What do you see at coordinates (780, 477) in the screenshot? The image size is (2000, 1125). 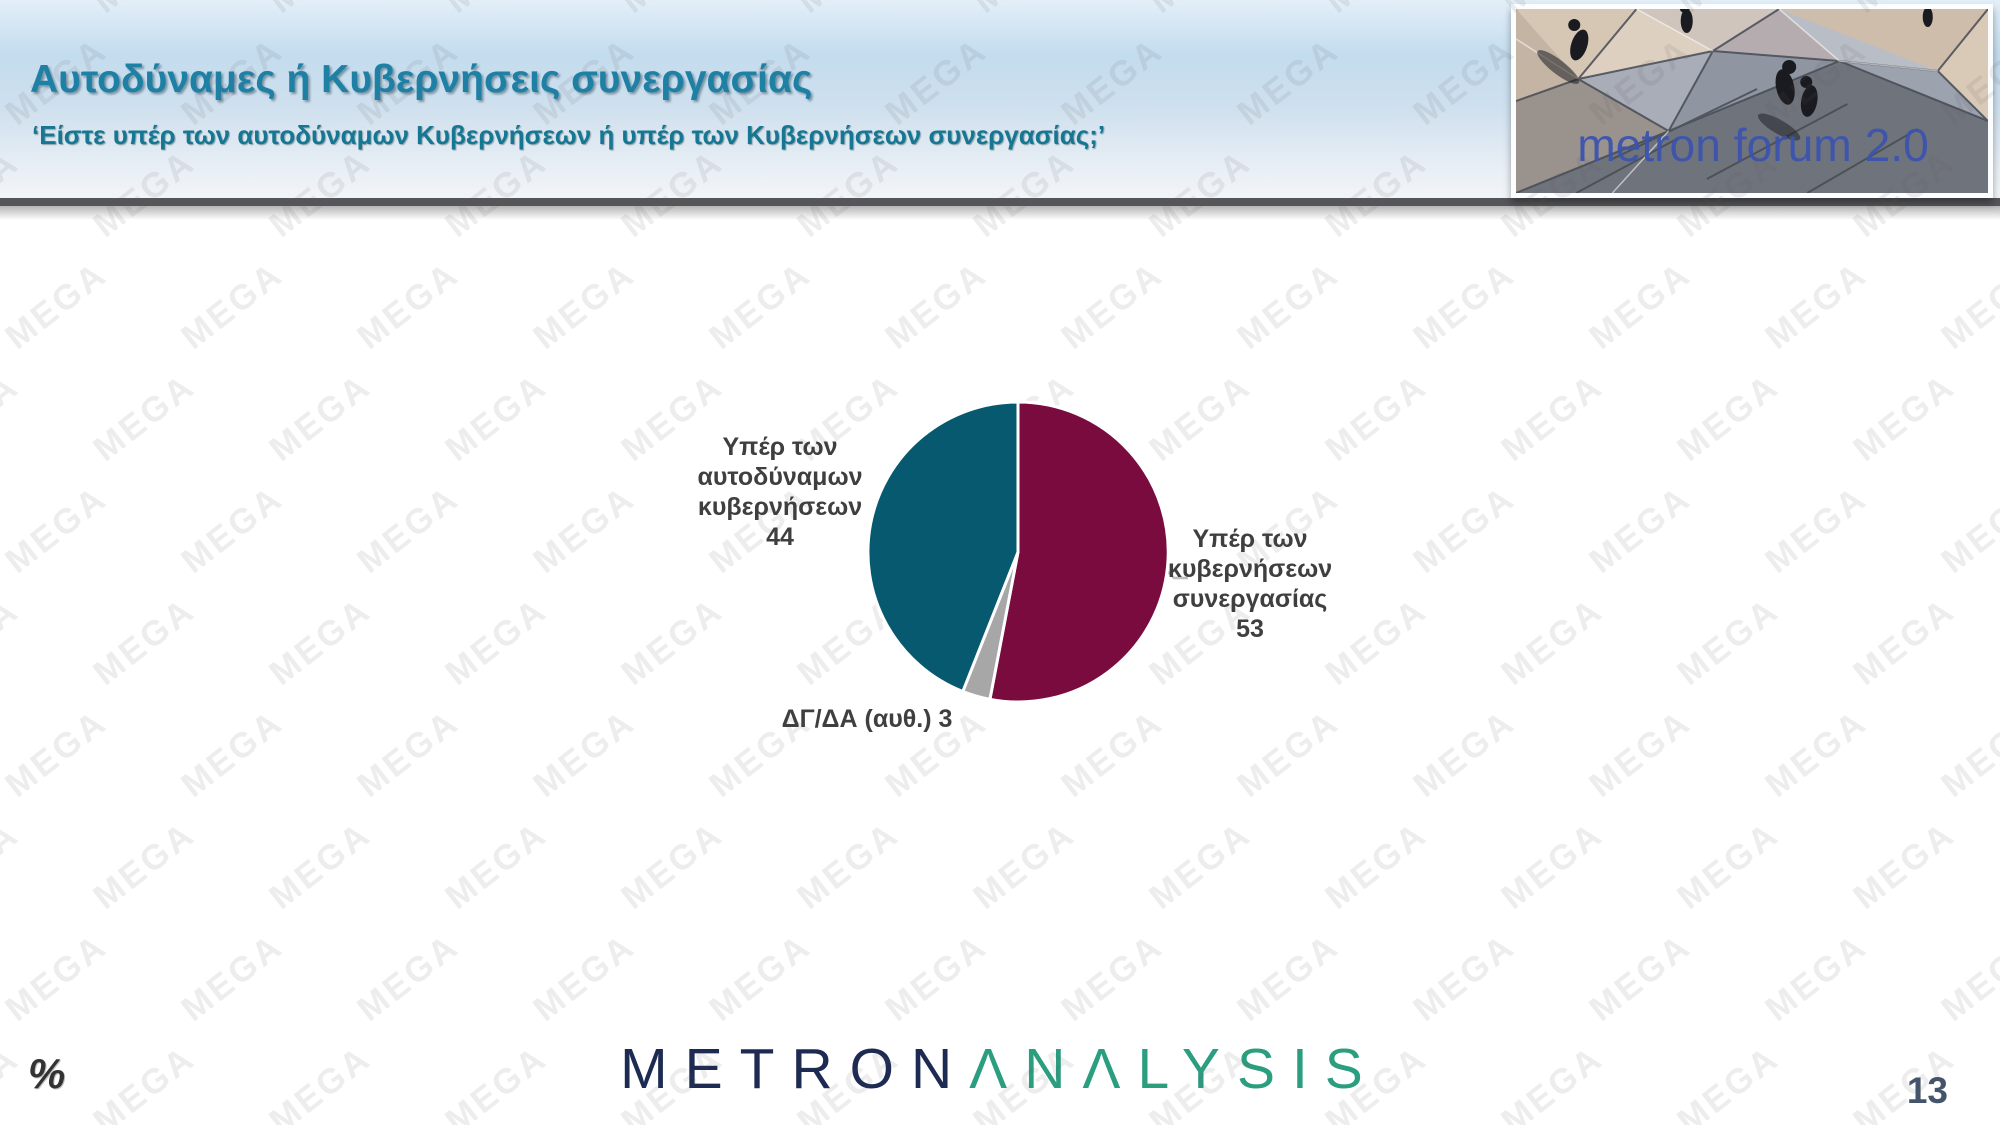 I see `pie-label-line: αυτοδύναμων` at bounding box center [780, 477].